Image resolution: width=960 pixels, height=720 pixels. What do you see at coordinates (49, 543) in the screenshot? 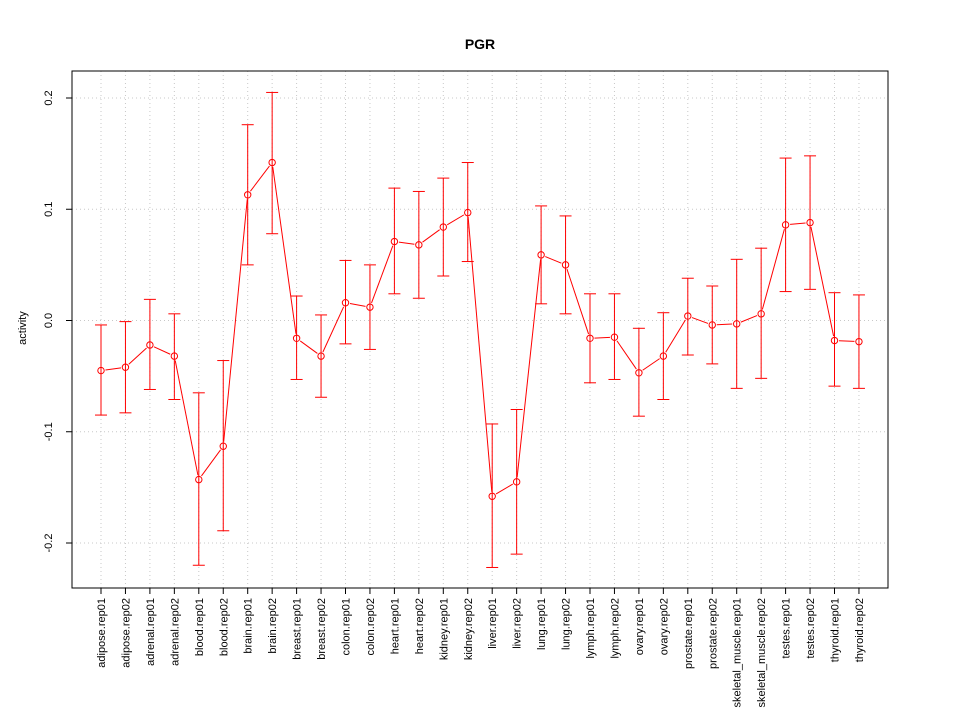
I see `y-tick-label: -0.2` at bounding box center [49, 543].